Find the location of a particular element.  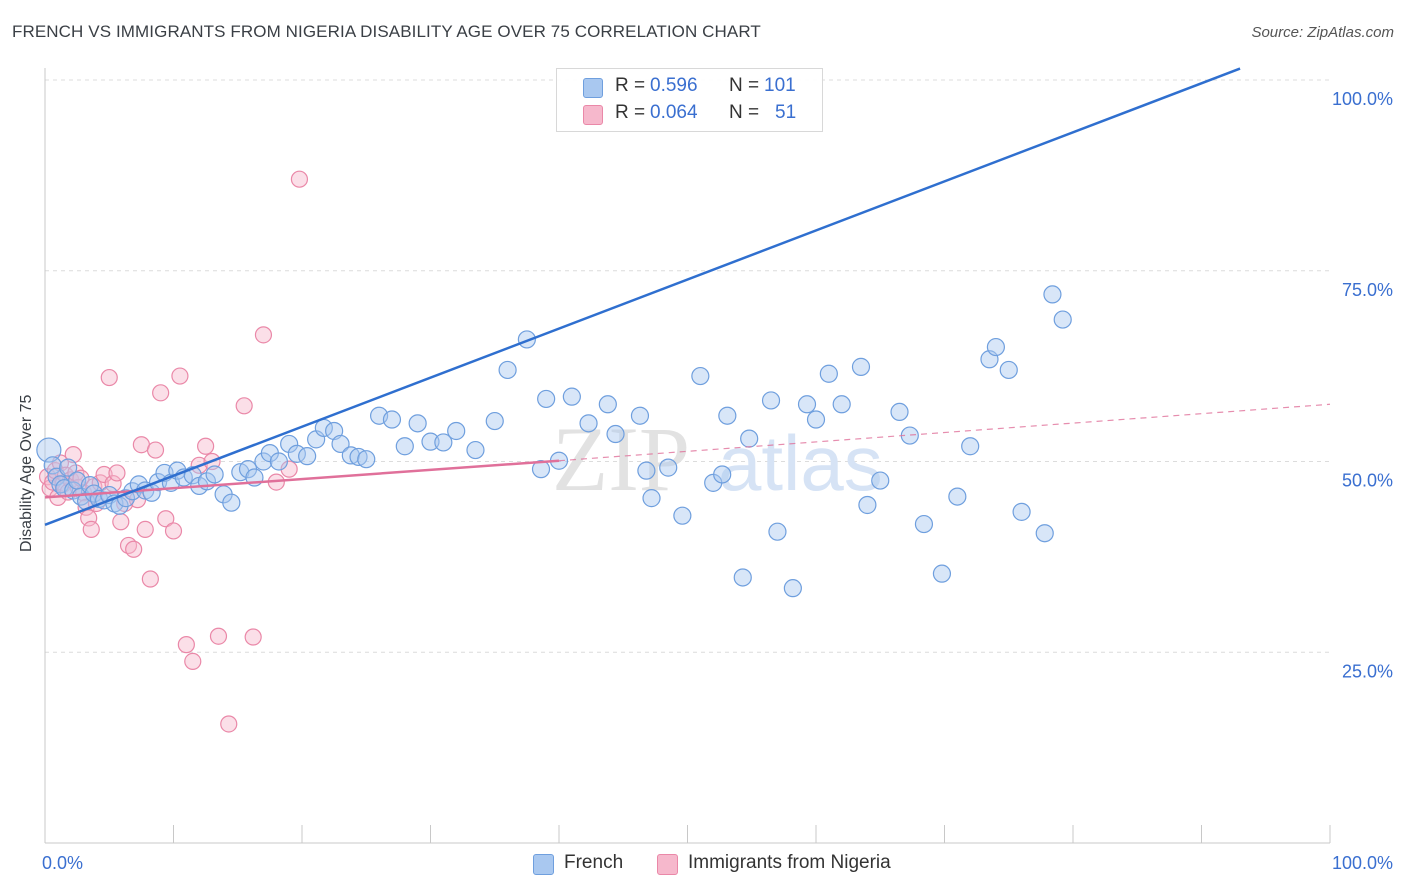

legend-row-nigeria: R = 0.064 N = 51 is located at coordinates (689, 114).